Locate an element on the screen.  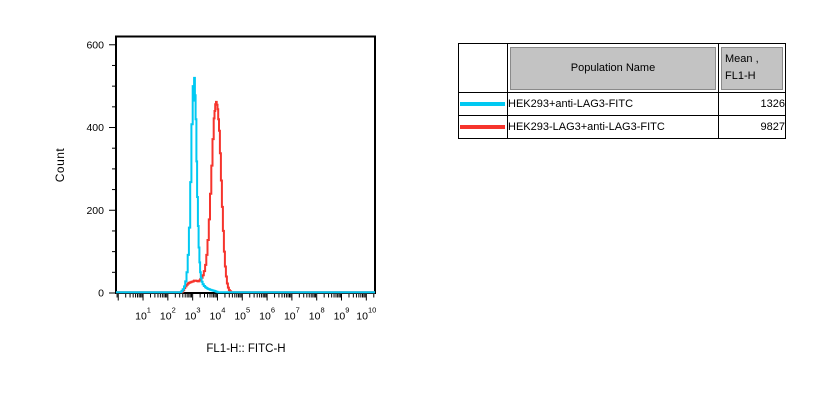
table-row: HEK293-LAG3+anti-LAG3-FITC 9827 is located at coordinates (622, 127).